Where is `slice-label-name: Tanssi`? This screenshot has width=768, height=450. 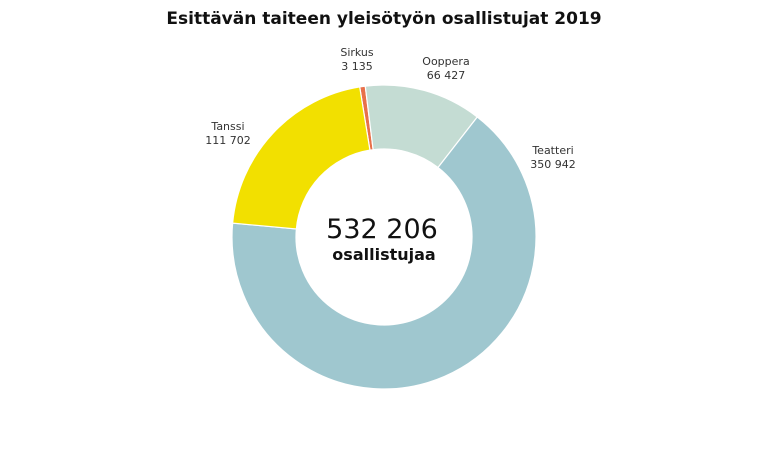 slice-label-name: Tanssi is located at coordinates (227, 126).